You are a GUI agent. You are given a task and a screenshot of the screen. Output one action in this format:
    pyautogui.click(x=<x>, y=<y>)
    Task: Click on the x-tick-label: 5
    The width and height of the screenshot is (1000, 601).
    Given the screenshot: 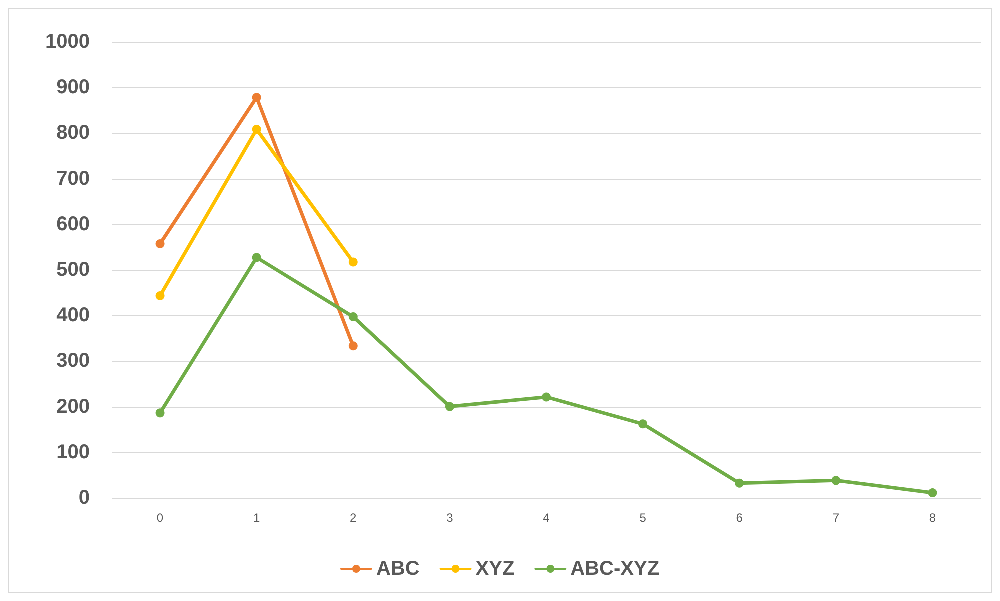 What is the action you would take?
    pyautogui.click(x=643, y=518)
    